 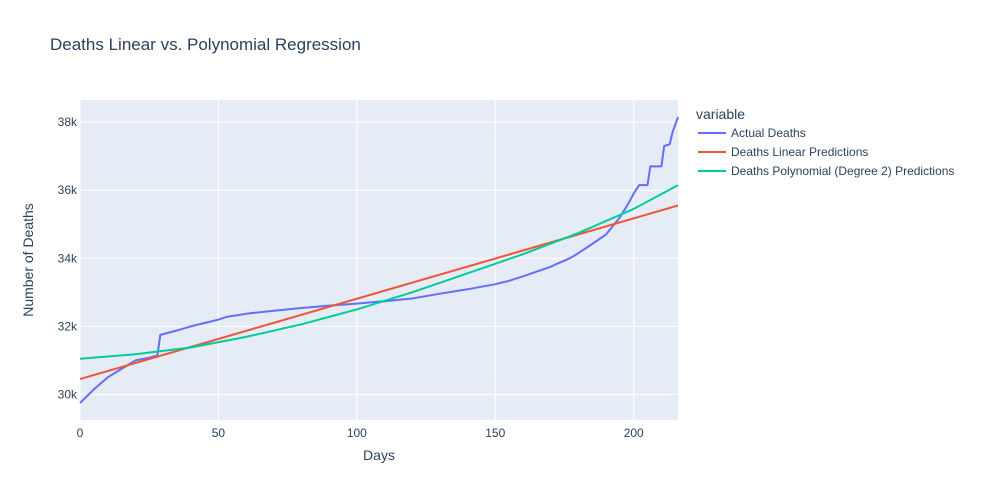 What do you see at coordinates (68, 258) in the screenshot?
I see `y-tick-label: 34k` at bounding box center [68, 258].